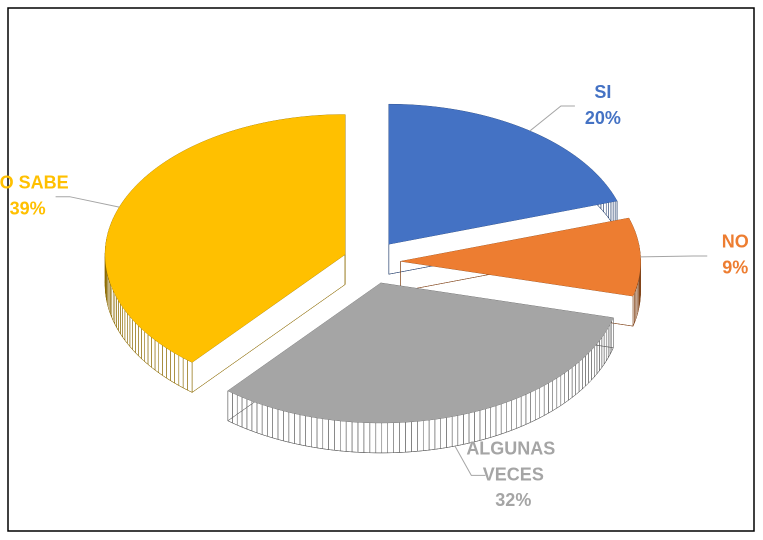  Describe the element at coordinates (513, 500) in the screenshot. I see `data-label-value: 32%` at that location.